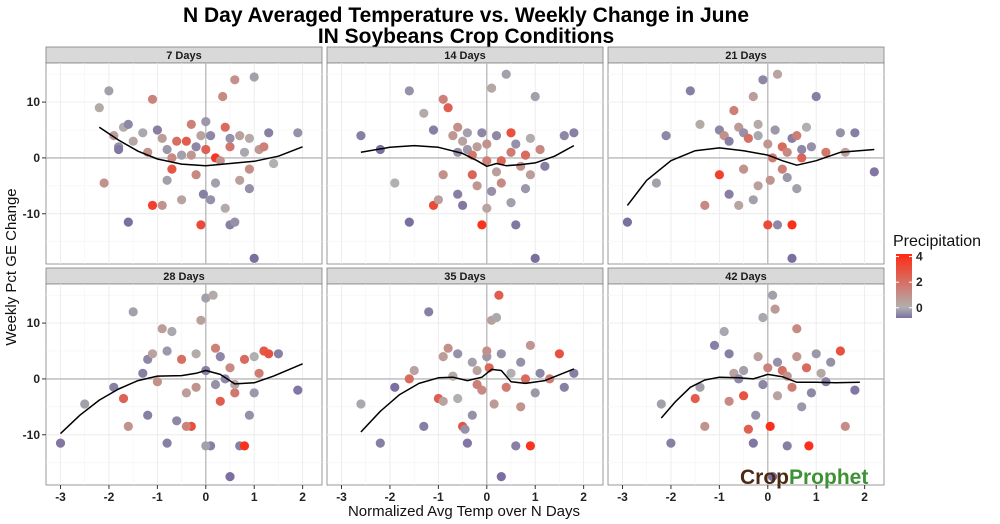  What do you see at coordinates (205, 497) in the screenshot?
I see `x-tick-label: 0` at bounding box center [205, 497].